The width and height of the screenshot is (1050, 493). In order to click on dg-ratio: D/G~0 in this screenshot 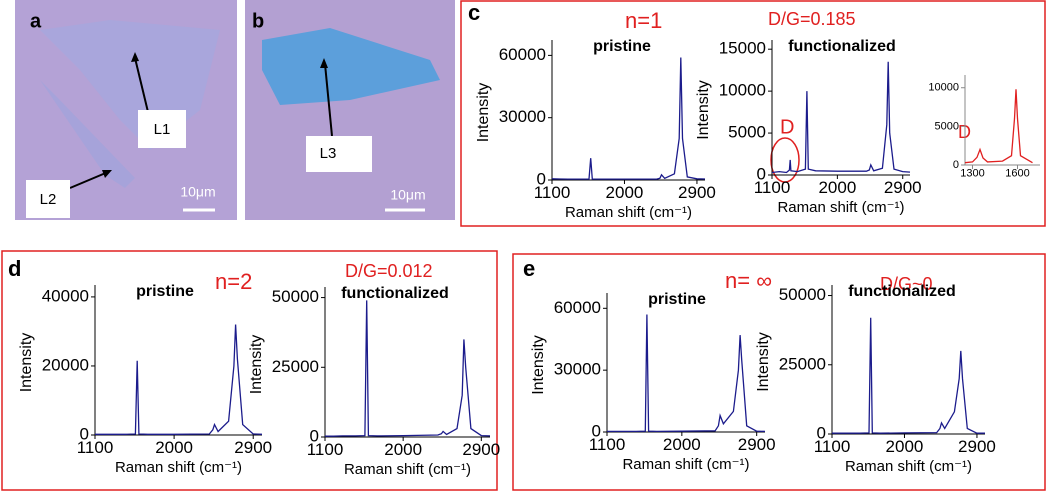, I will do `click(906, 284)`.